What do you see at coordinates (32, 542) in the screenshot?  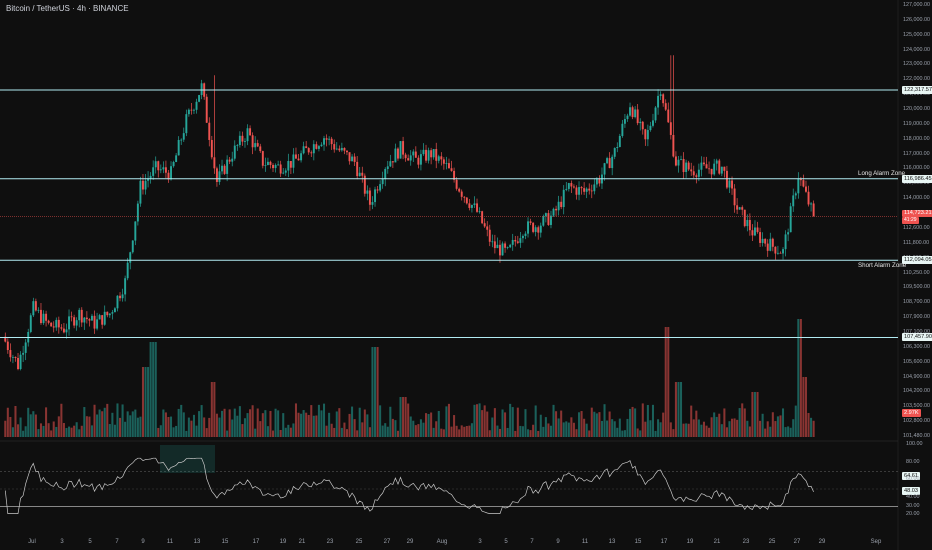 I see `time-axis-label: Jul` at bounding box center [32, 542].